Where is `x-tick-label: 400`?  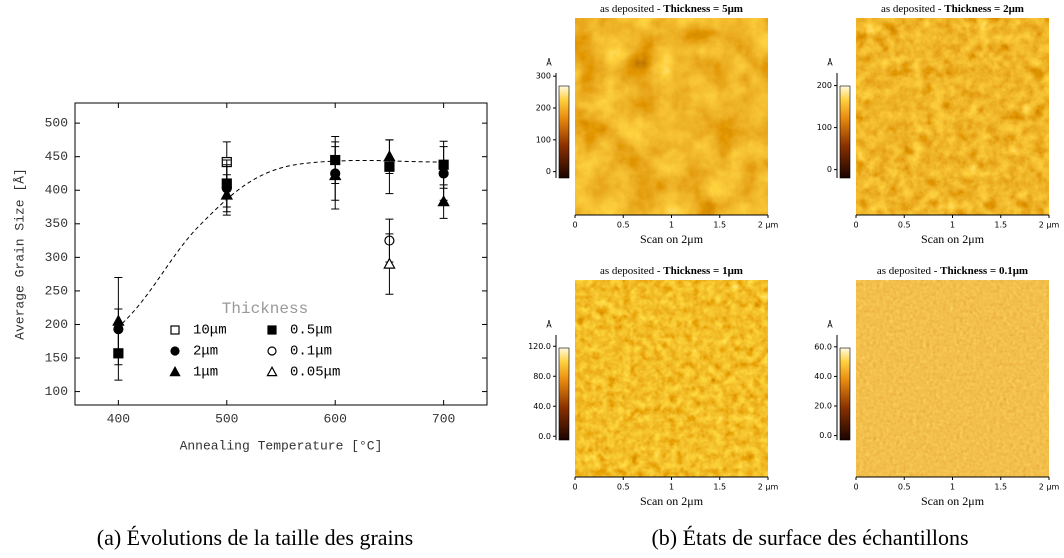 x-tick-label: 400 is located at coordinates (118, 418).